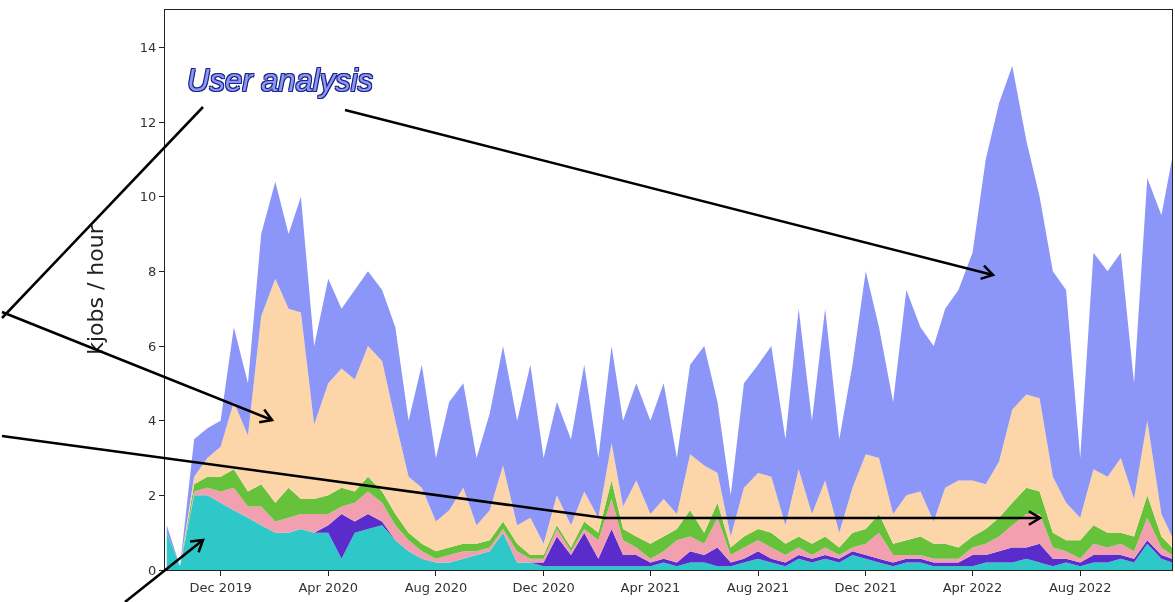 Image resolution: width=1175 pixels, height=602 pixels. What do you see at coordinates (152, 570) in the screenshot?
I see `y-tick-label: 0` at bounding box center [152, 570].